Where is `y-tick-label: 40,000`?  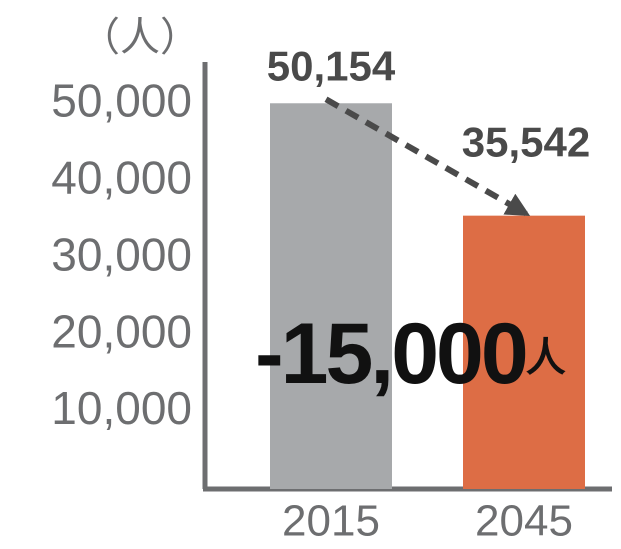
y-tick-label: 40,000 is located at coordinates (121, 178).